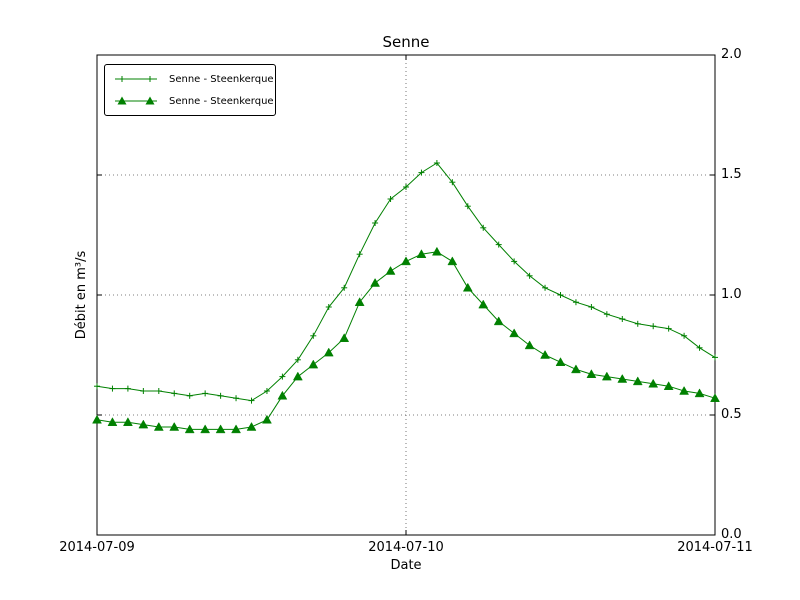 The height and width of the screenshot is (600, 800). Describe the element at coordinates (97, 547) in the screenshot. I see `x-tick-label: 2014-07-09` at that location.